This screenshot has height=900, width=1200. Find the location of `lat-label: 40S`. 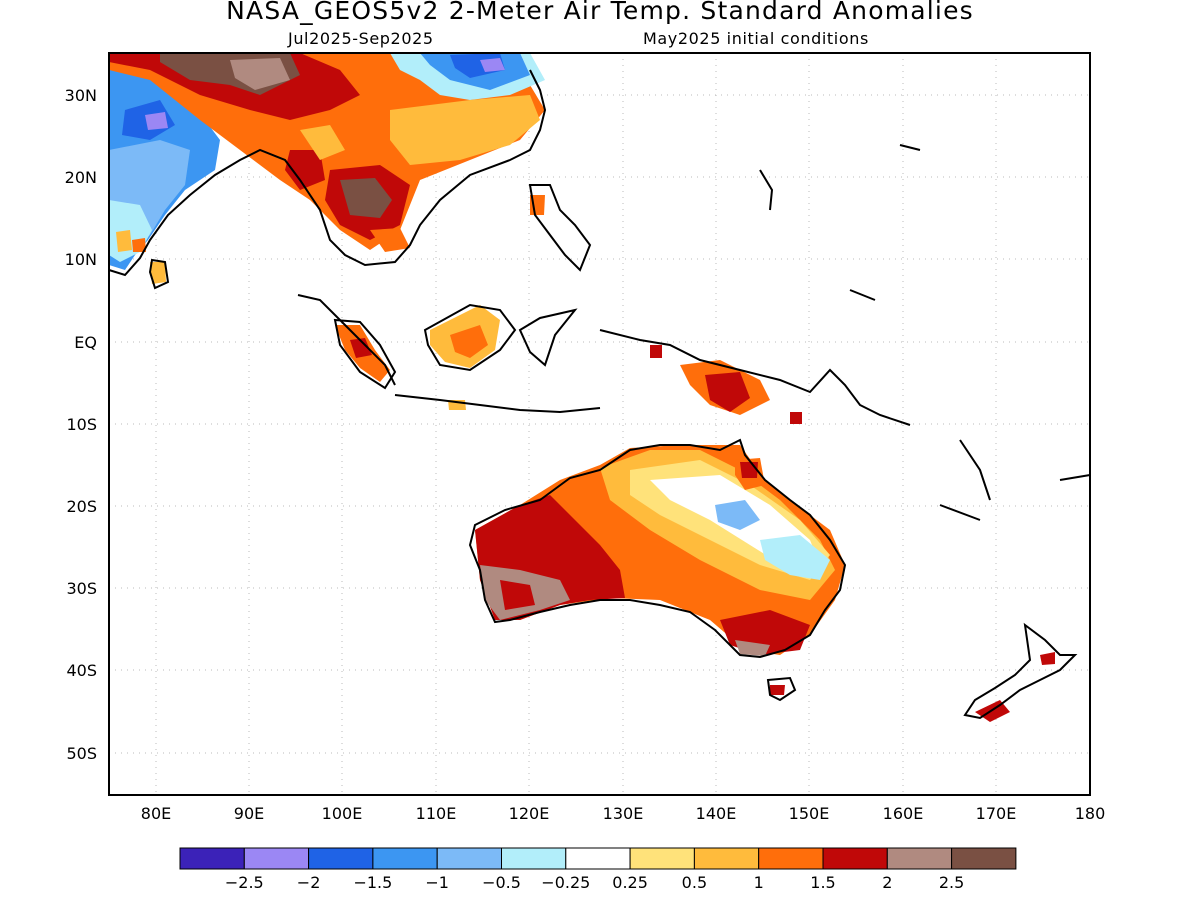

lat-label: 40S is located at coordinates (81, 670).